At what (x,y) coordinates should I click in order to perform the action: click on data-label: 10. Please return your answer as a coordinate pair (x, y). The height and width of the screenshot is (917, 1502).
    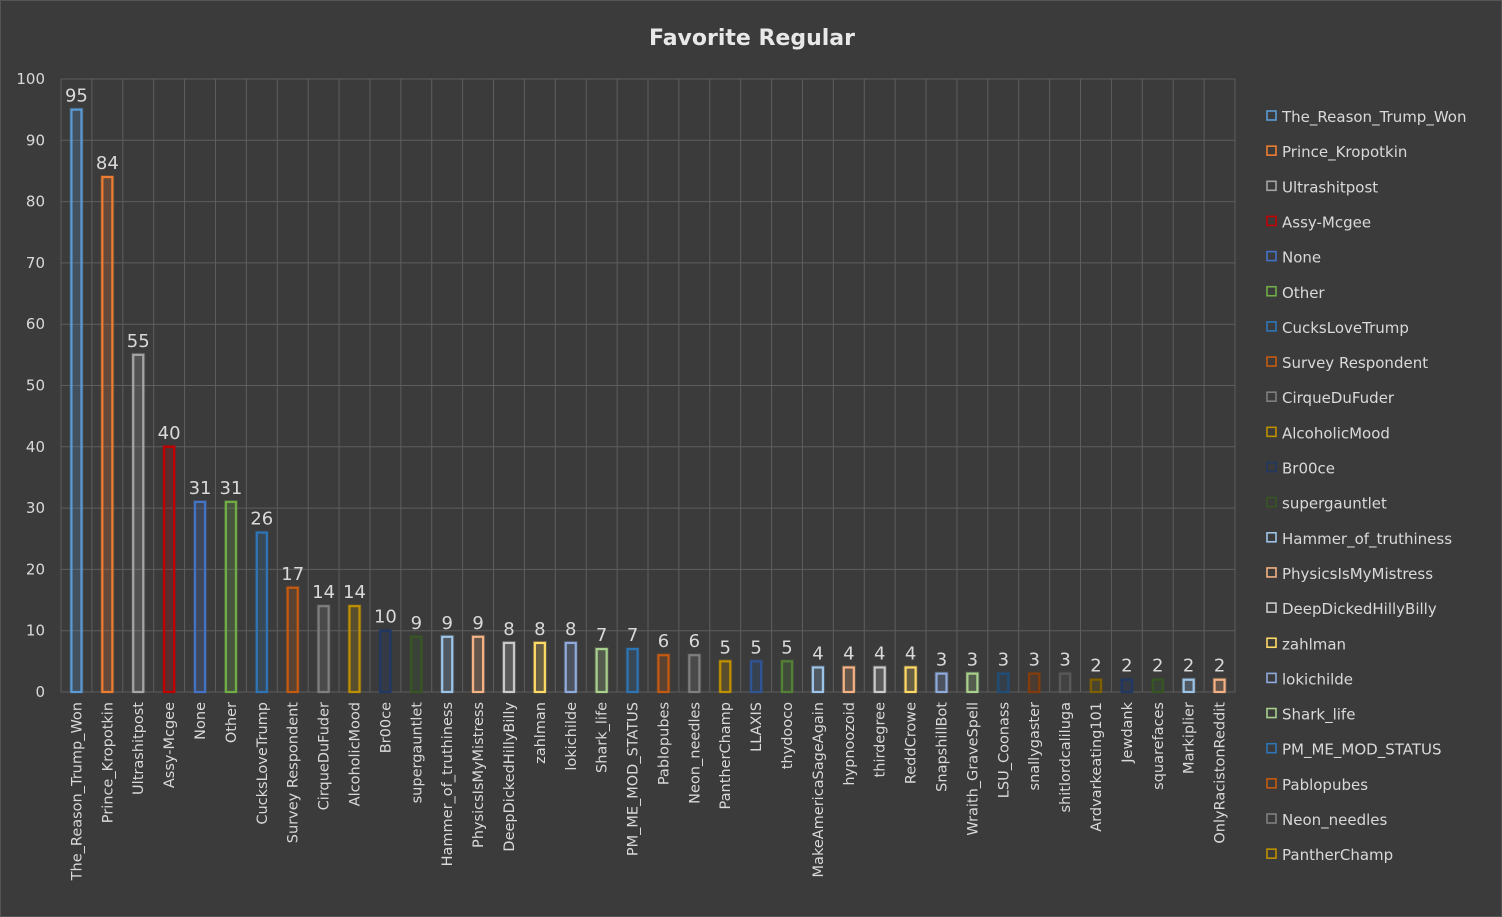
    Looking at the image, I should click on (385, 617).